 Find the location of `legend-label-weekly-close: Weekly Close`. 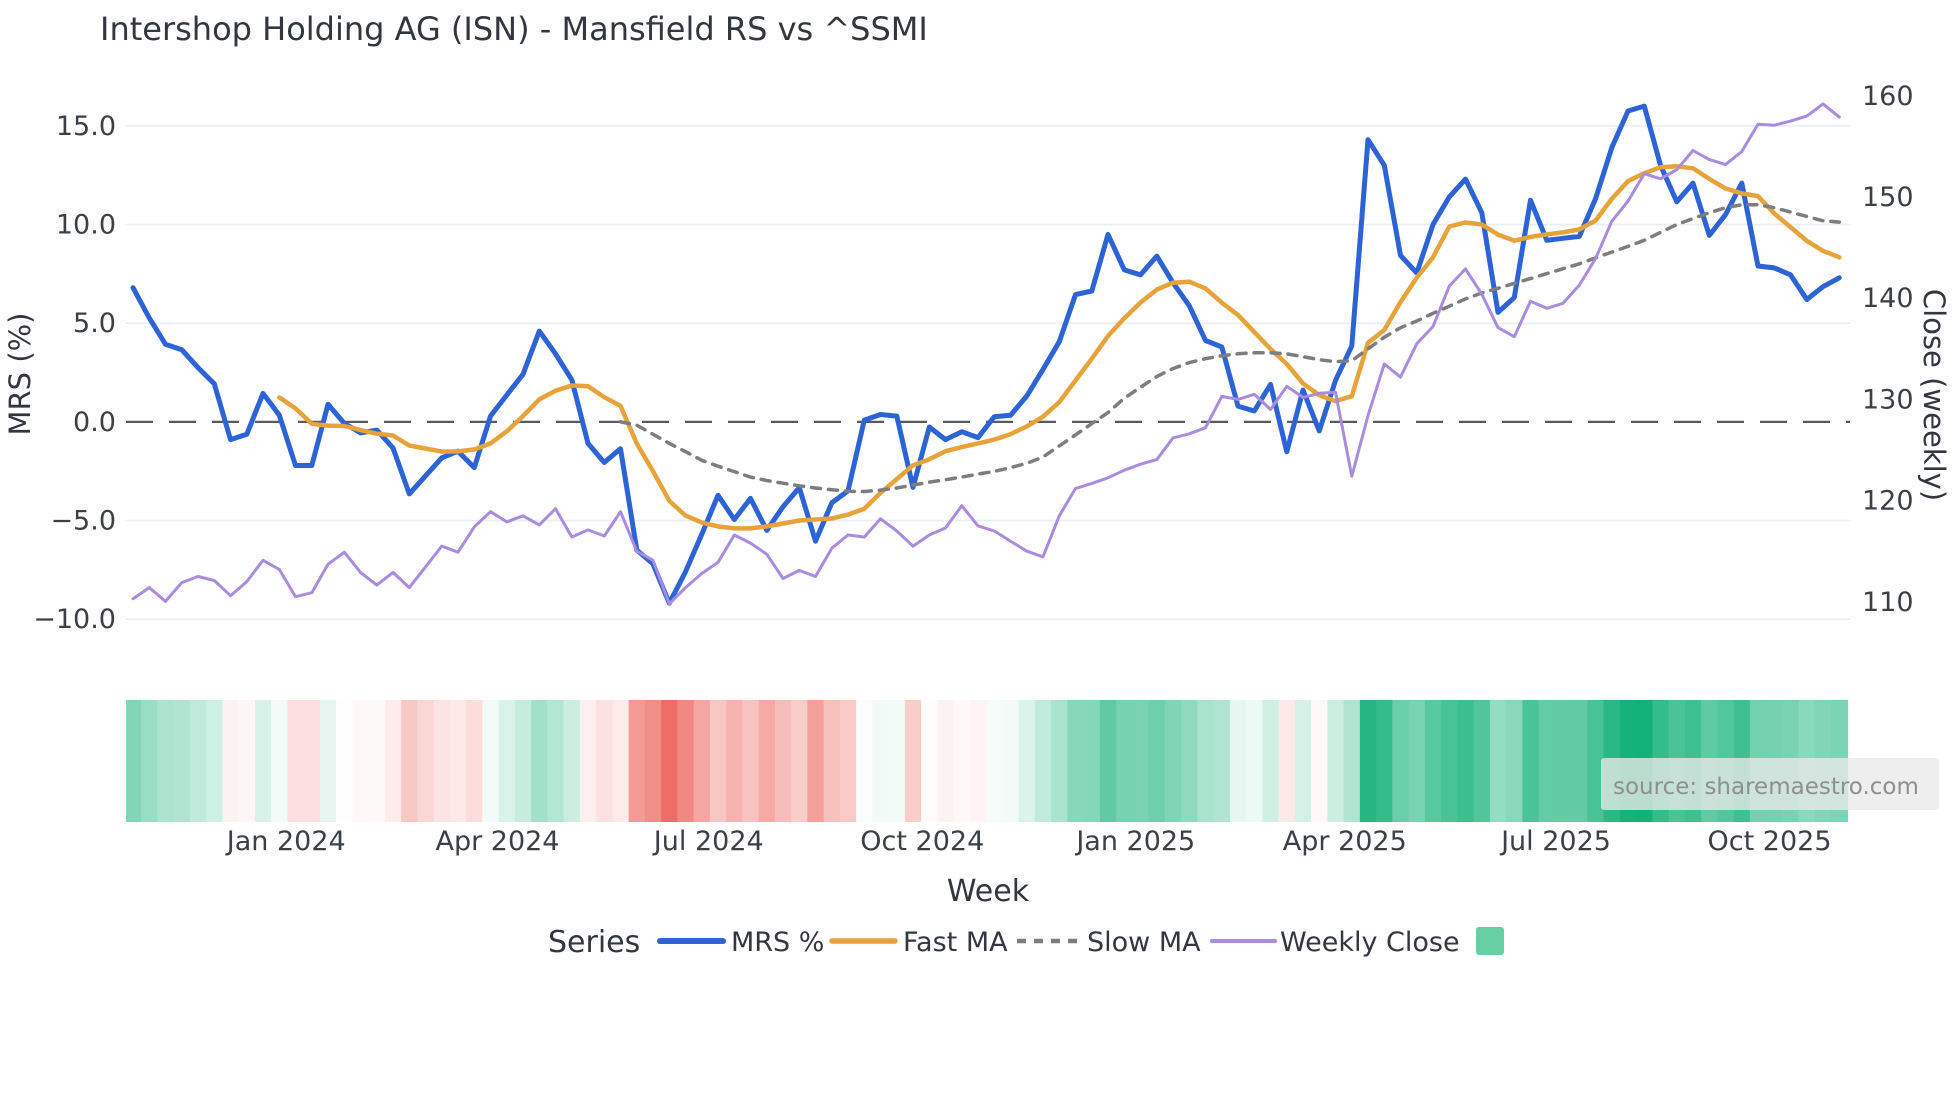

legend-label-weekly-close: Weekly Close is located at coordinates (1370, 942).